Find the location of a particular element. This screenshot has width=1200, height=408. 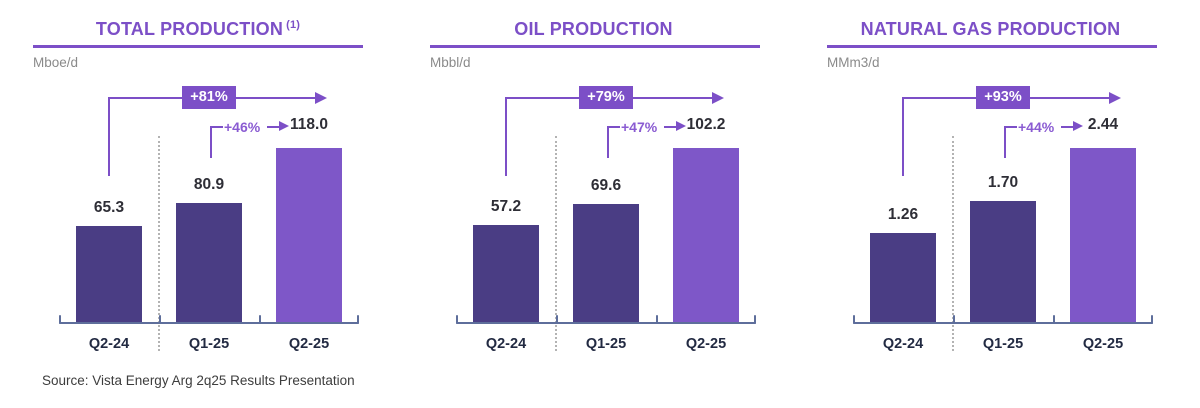

yoy-growth-badge: +79% is located at coordinates (606, 97).